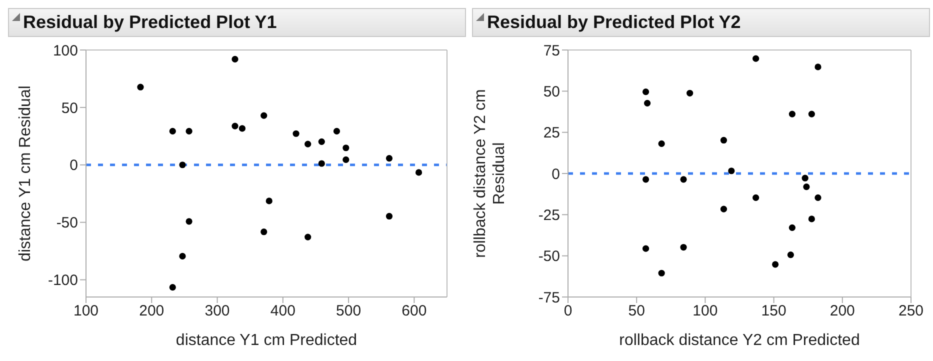 The image size is (933, 361). What do you see at coordinates (549, 297) in the screenshot?
I see `y-tick-label: -75` at bounding box center [549, 297].